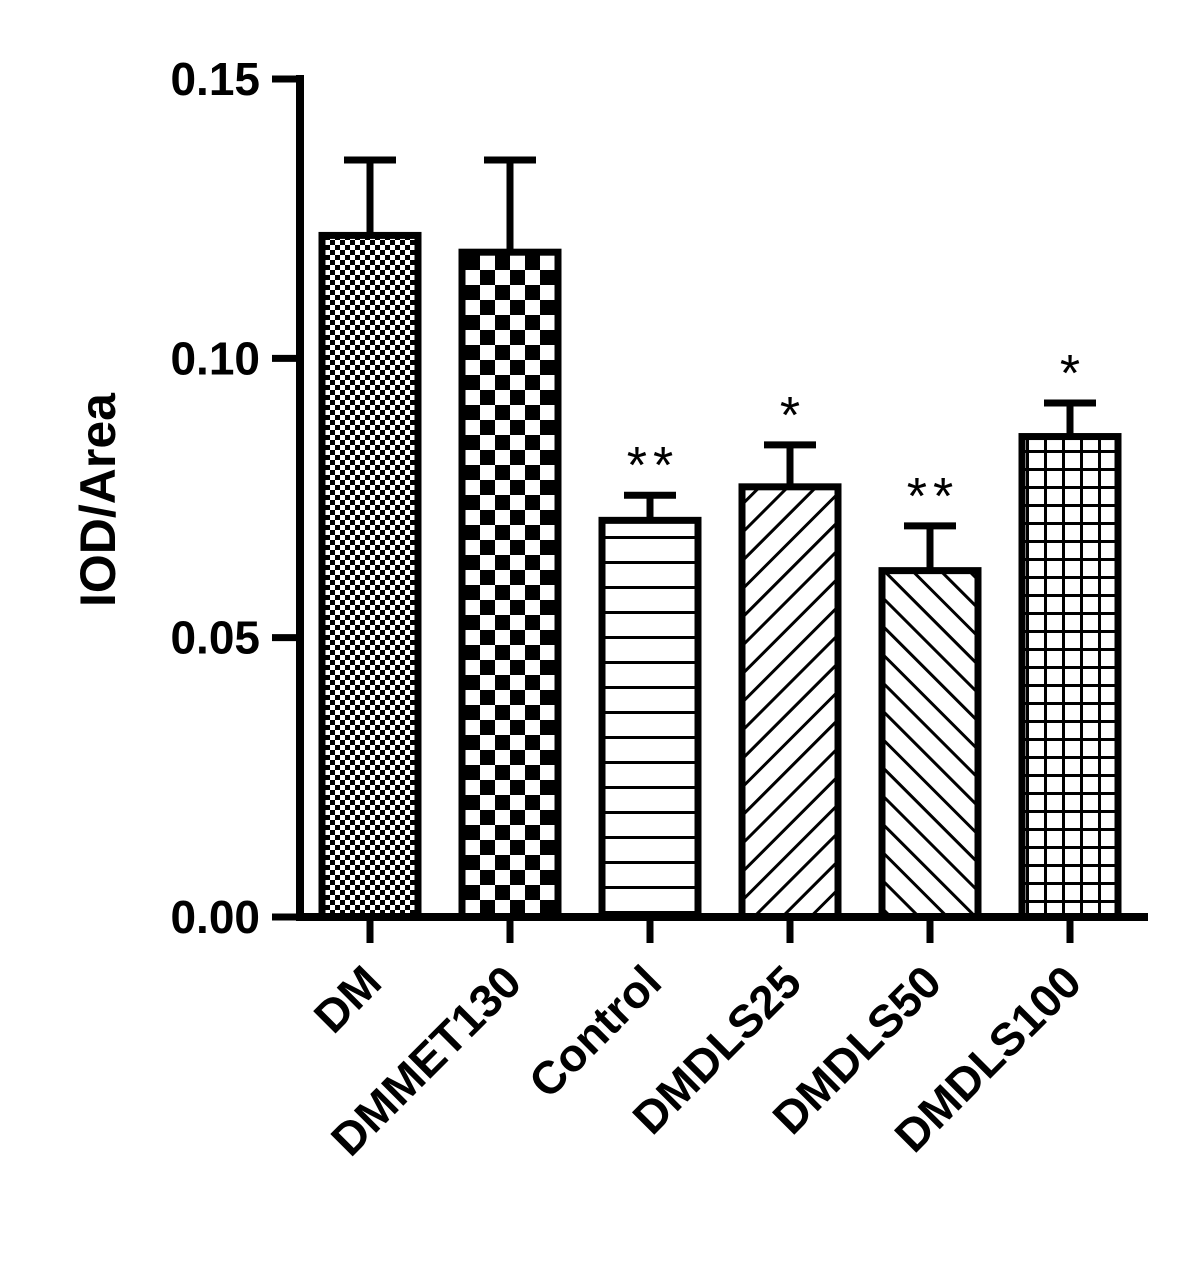 This screenshot has width=1198, height=1273. What do you see at coordinates (235, 498) in the screenshot?
I see `y-ticks-layer: 0.00 0.05 0.10 0.15` at bounding box center [235, 498].